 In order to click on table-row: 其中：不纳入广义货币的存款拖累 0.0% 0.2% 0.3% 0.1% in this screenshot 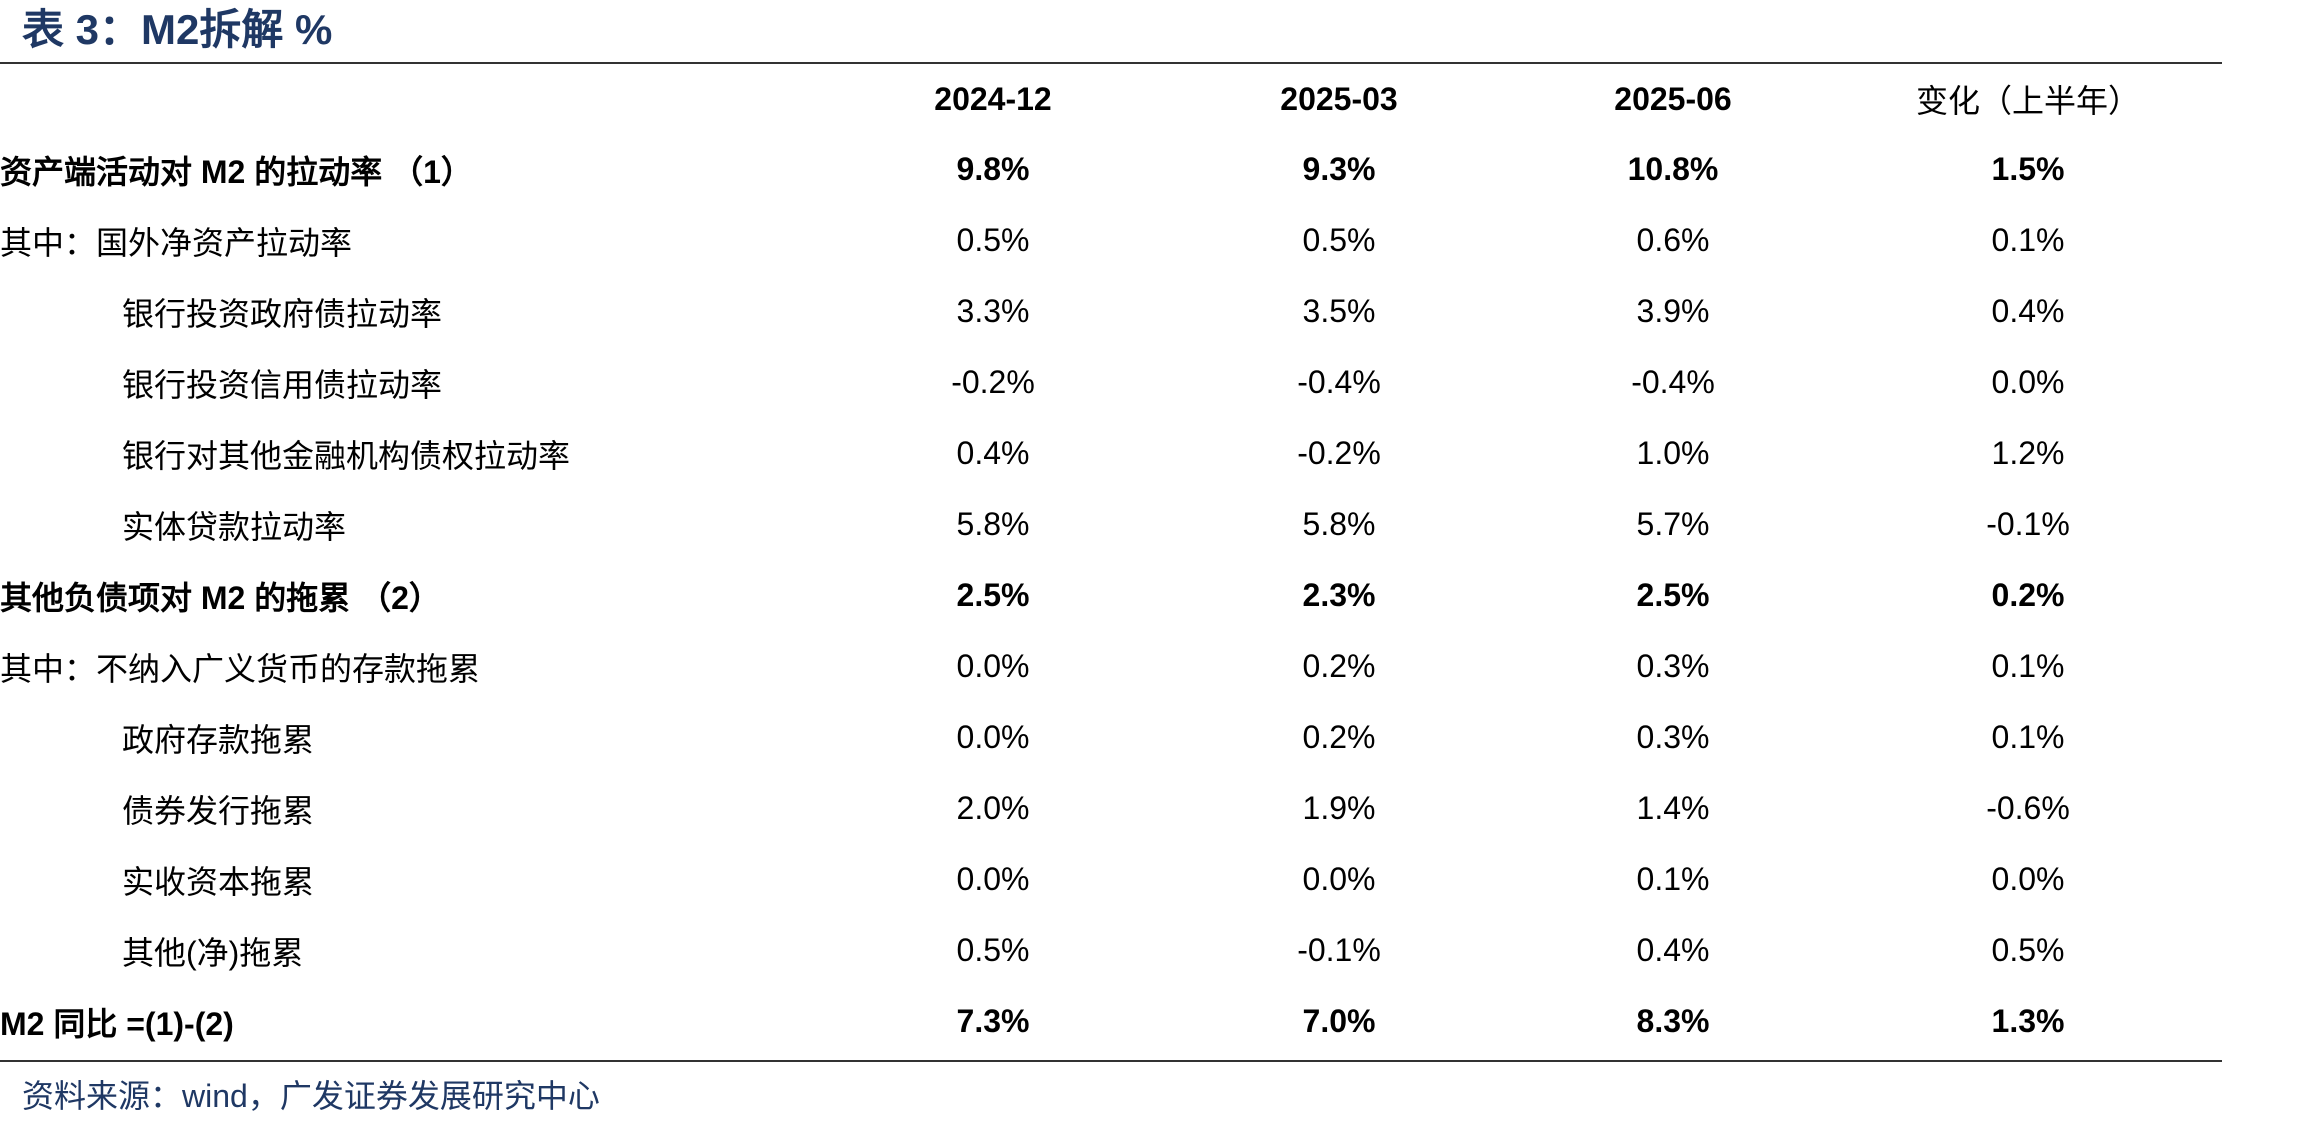, I will do `click(1111, 666)`.